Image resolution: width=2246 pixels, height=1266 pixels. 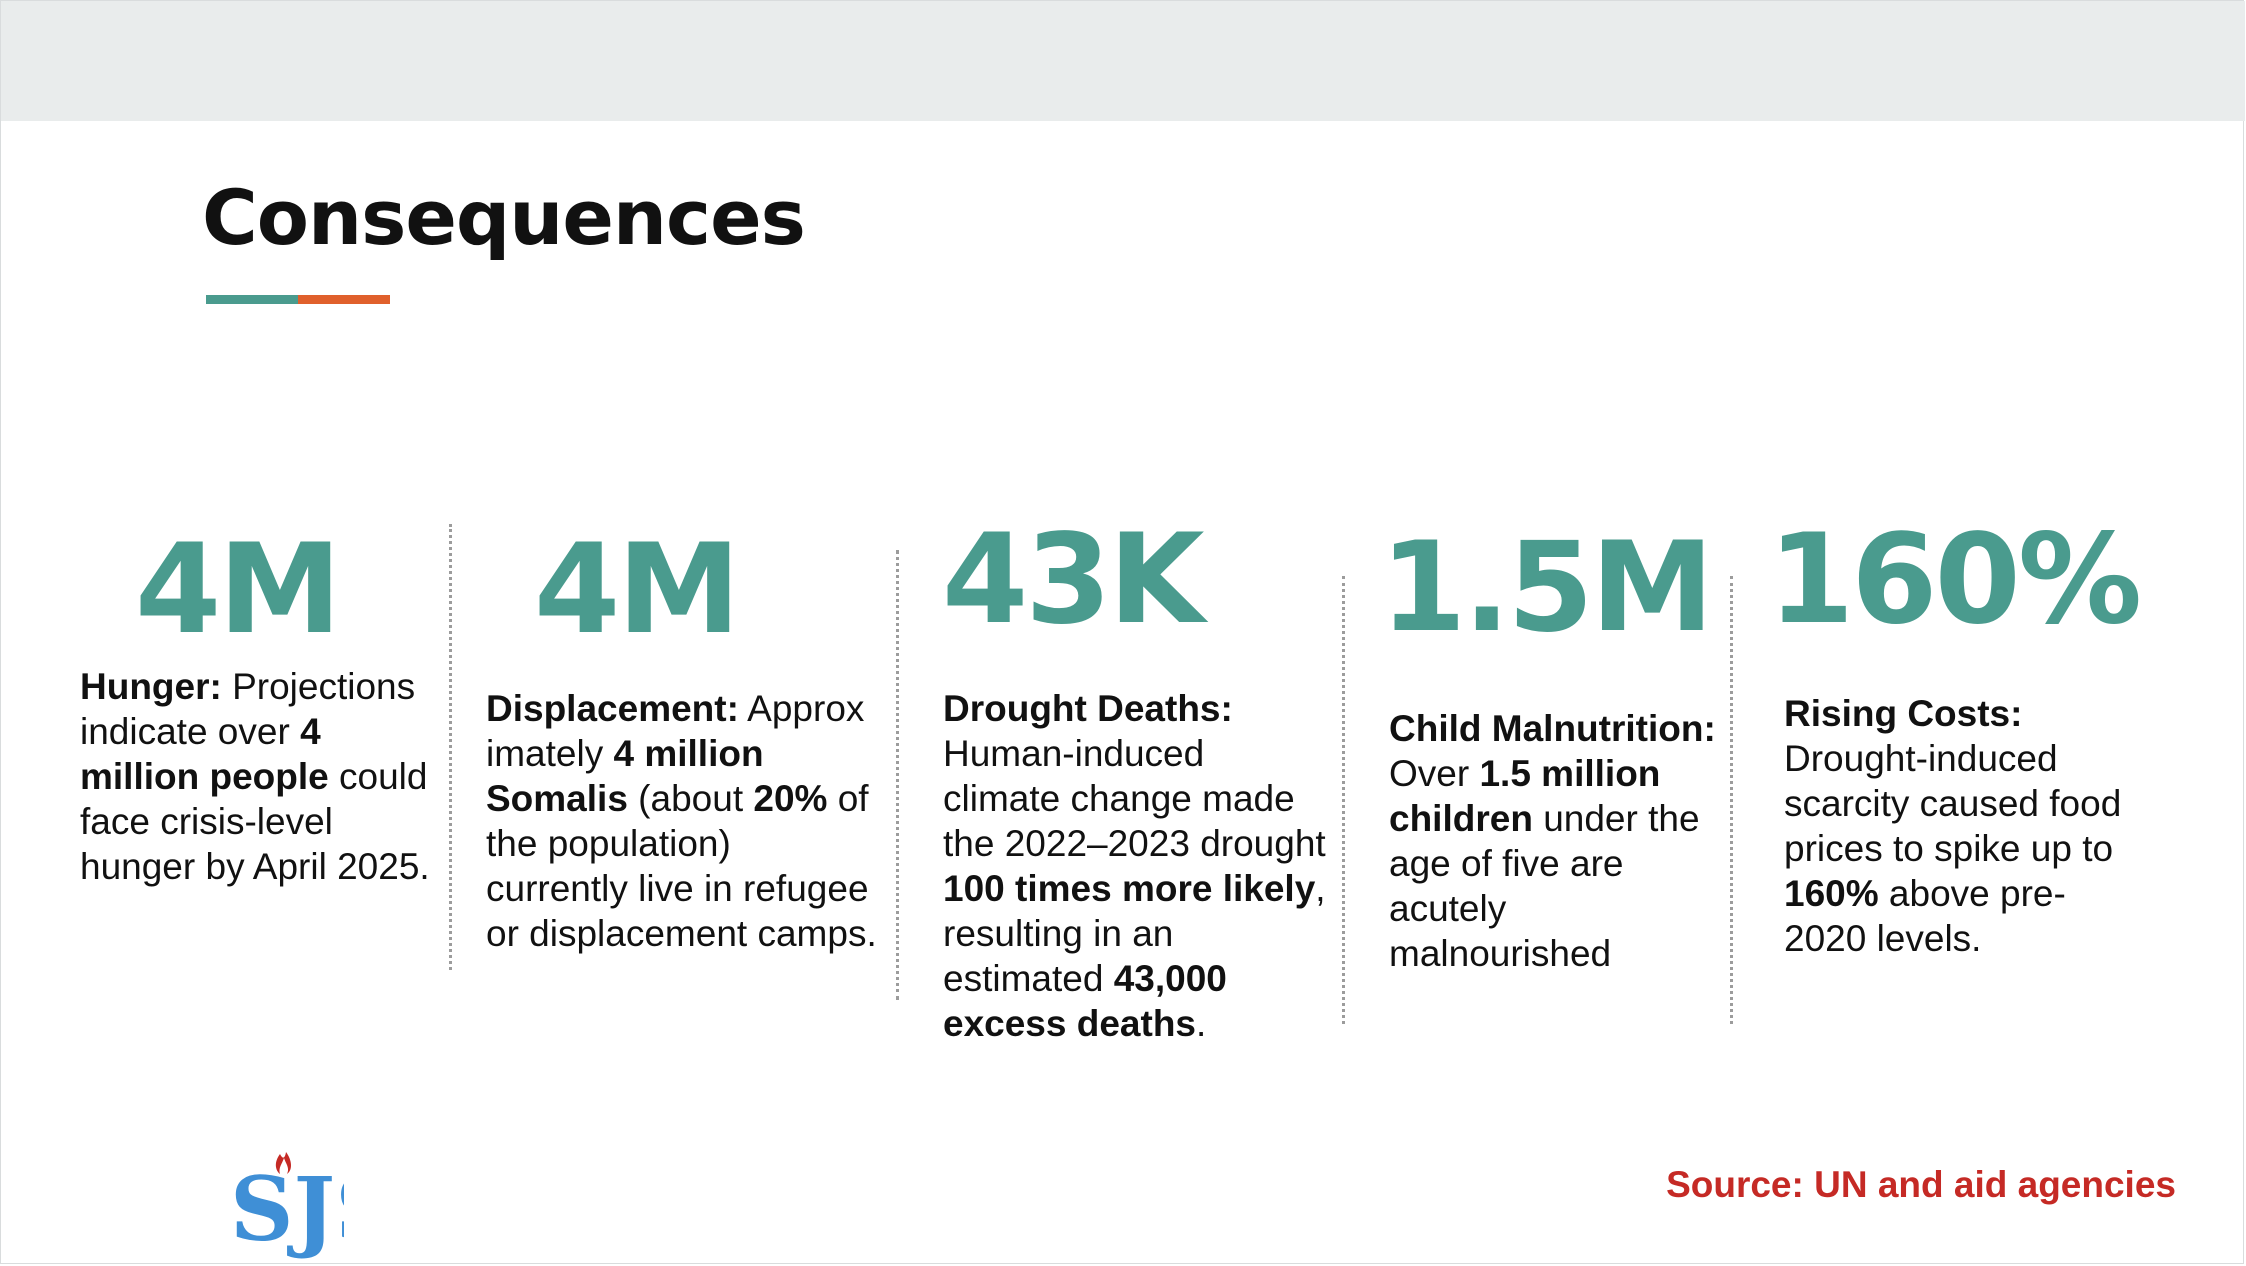 I want to click on stat-label: Rising Costs:, so click(x=1903, y=713).